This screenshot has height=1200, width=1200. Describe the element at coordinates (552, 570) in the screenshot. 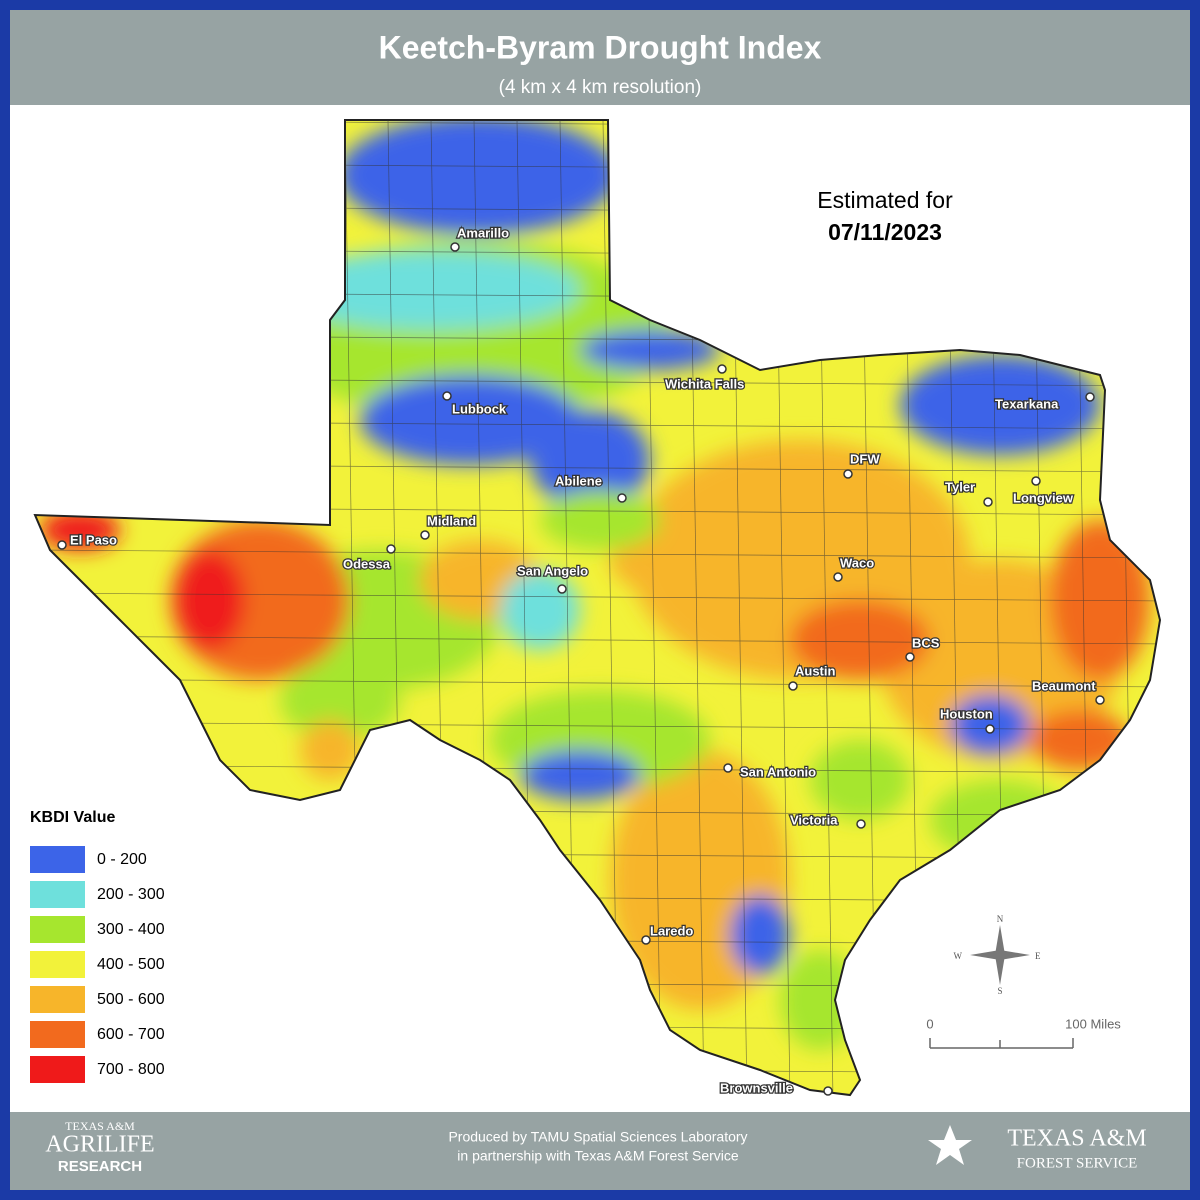

I see `city-label: San Angelo` at that location.